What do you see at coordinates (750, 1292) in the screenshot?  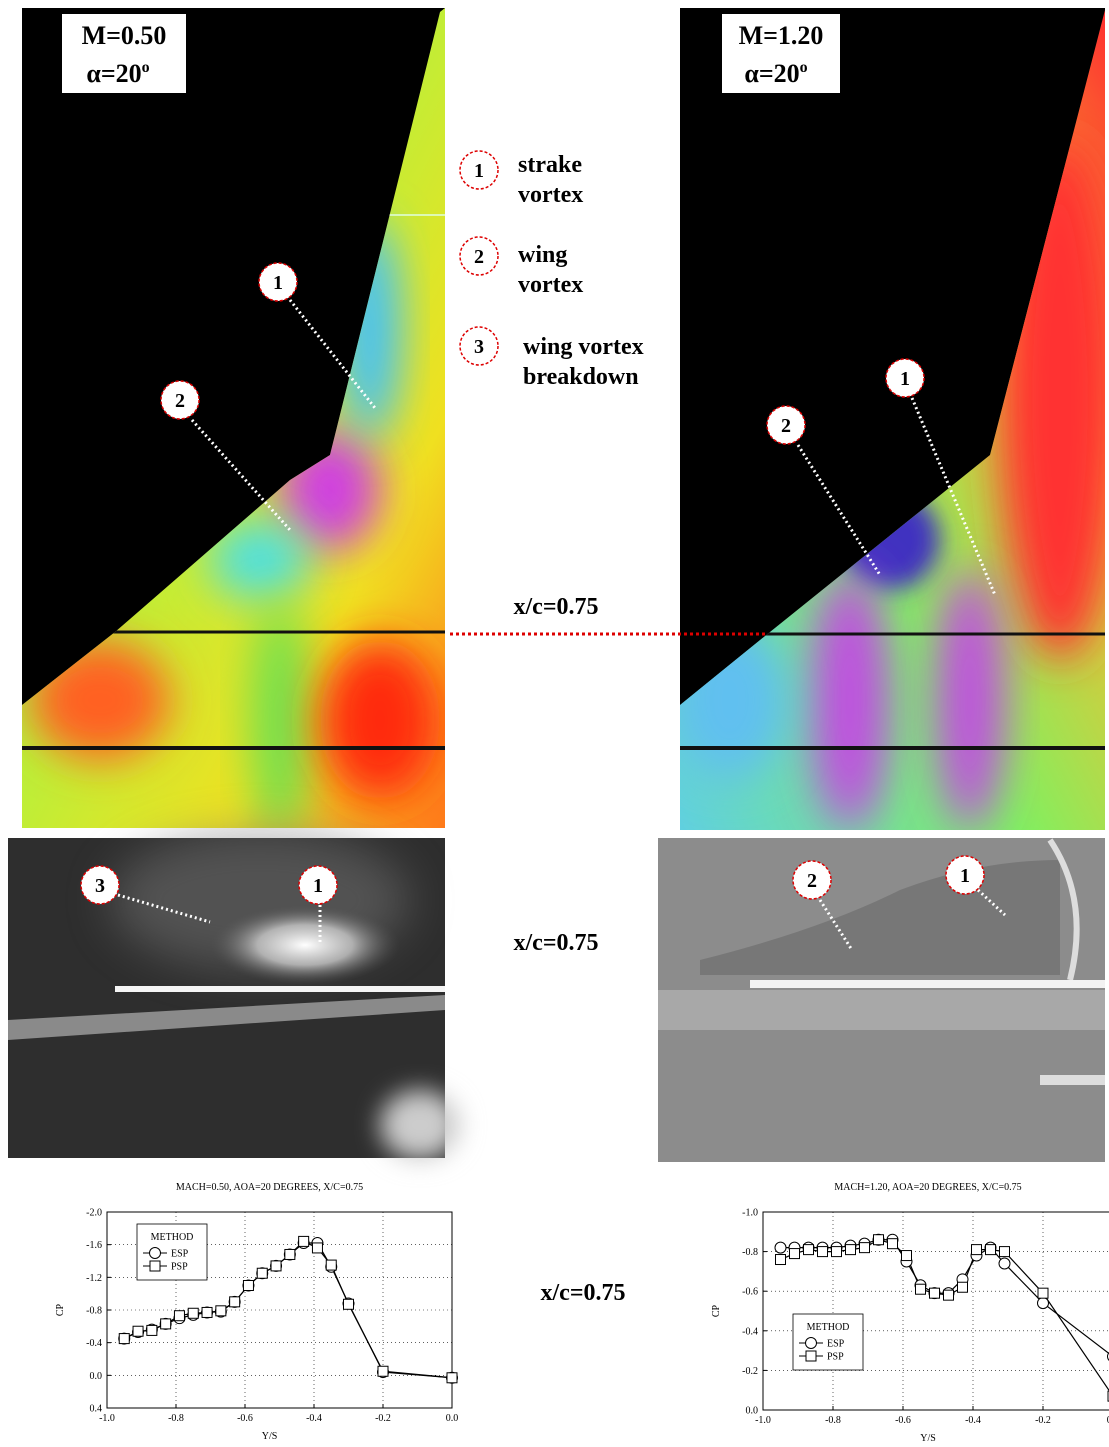 I see `y-tick-label: -0.6` at bounding box center [750, 1292].